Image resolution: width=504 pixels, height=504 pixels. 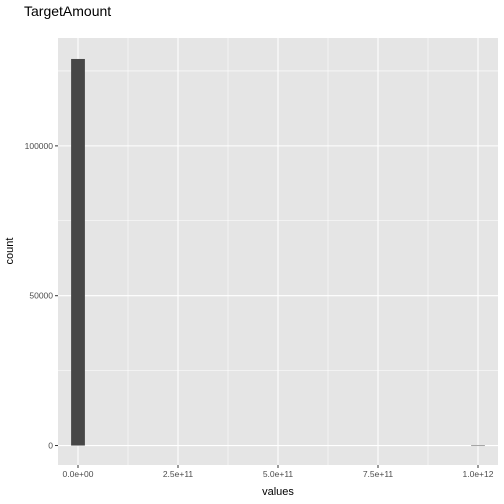 I want to click on x-tick-label: 5.0e+11, so click(x=278, y=474).